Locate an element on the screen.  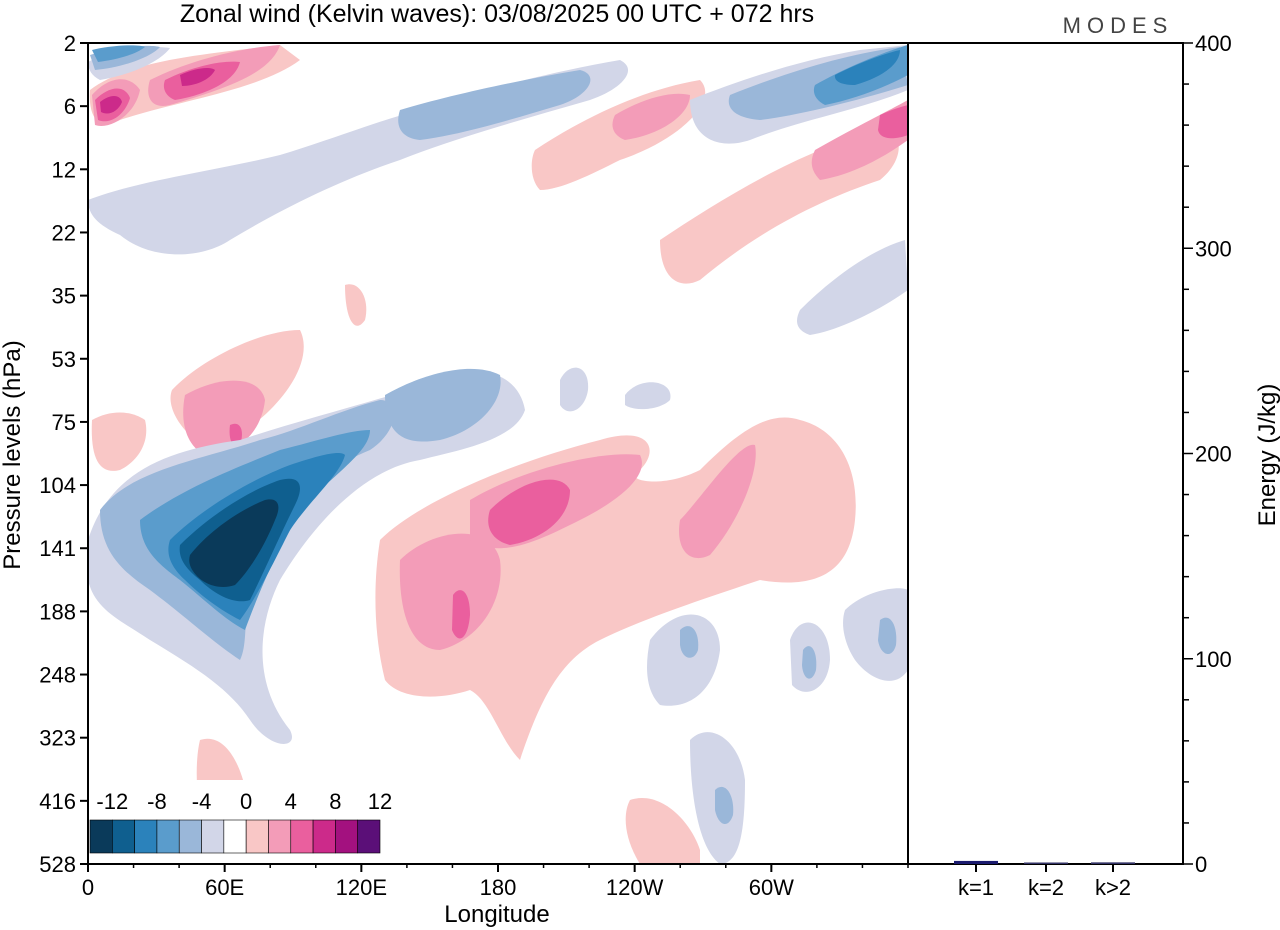
y-tick-label: 104 is located at coordinates (57, 485).